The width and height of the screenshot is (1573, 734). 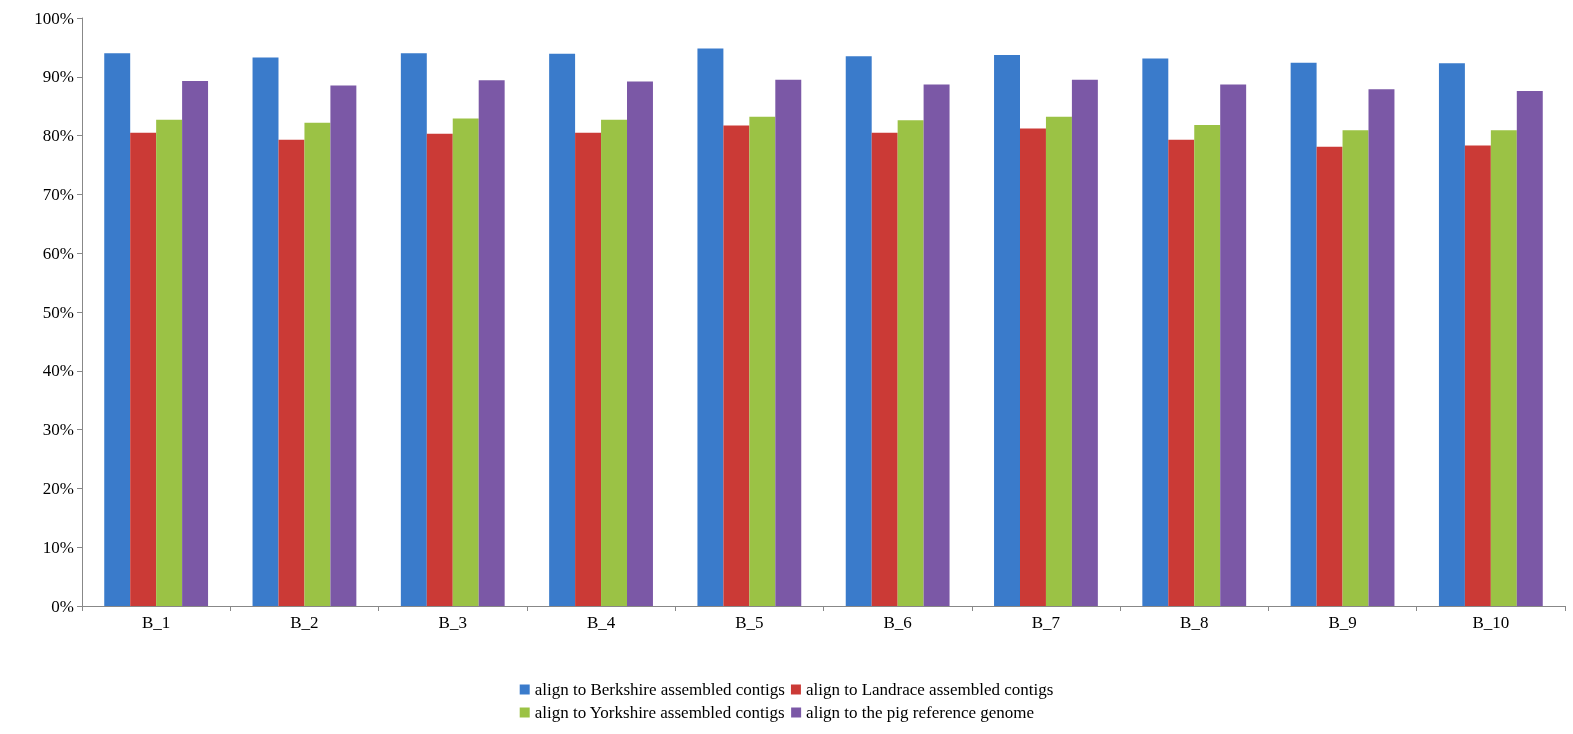 What do you see at coordinates (1194, 622) in the screenshot?
I see `x-tick-label: B_8` at bounding box center [1194, 622].